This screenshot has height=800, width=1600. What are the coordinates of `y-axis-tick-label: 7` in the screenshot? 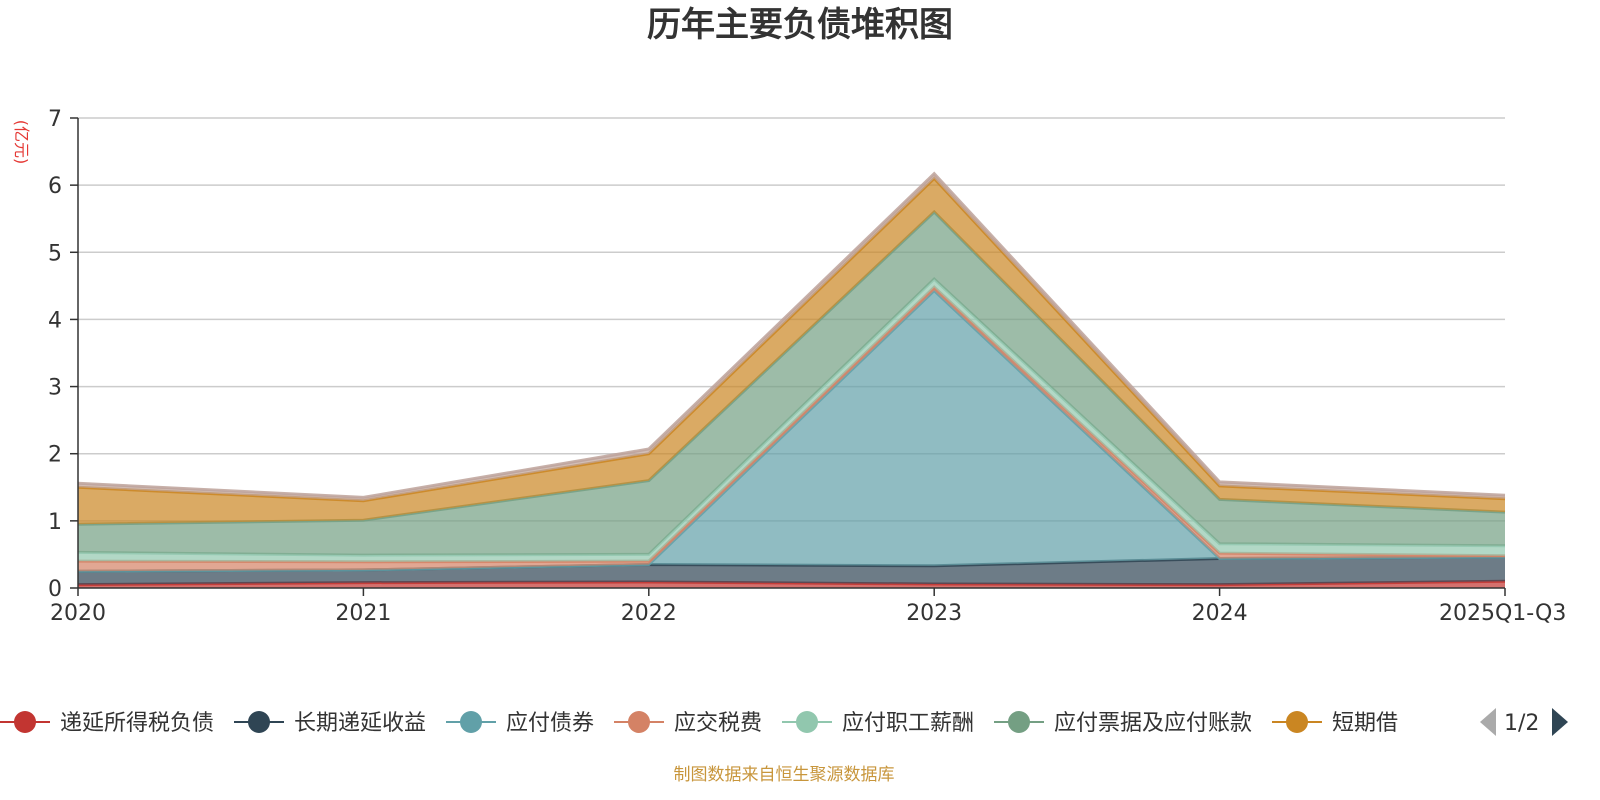 It's located at (55, 119).